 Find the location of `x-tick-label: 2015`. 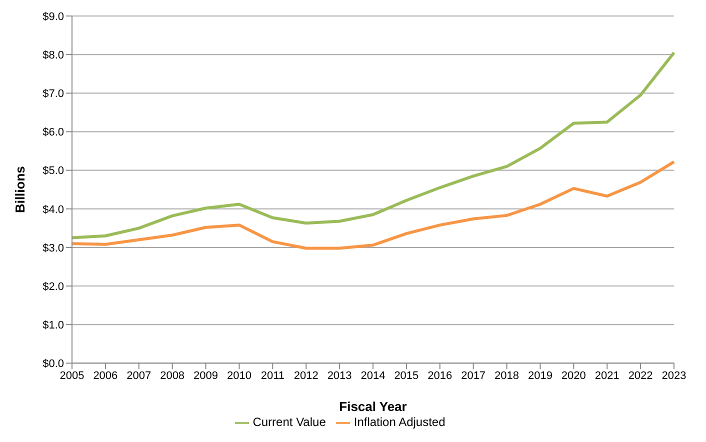

x-tick-label: 2015 is located at coordinates (406, 376).